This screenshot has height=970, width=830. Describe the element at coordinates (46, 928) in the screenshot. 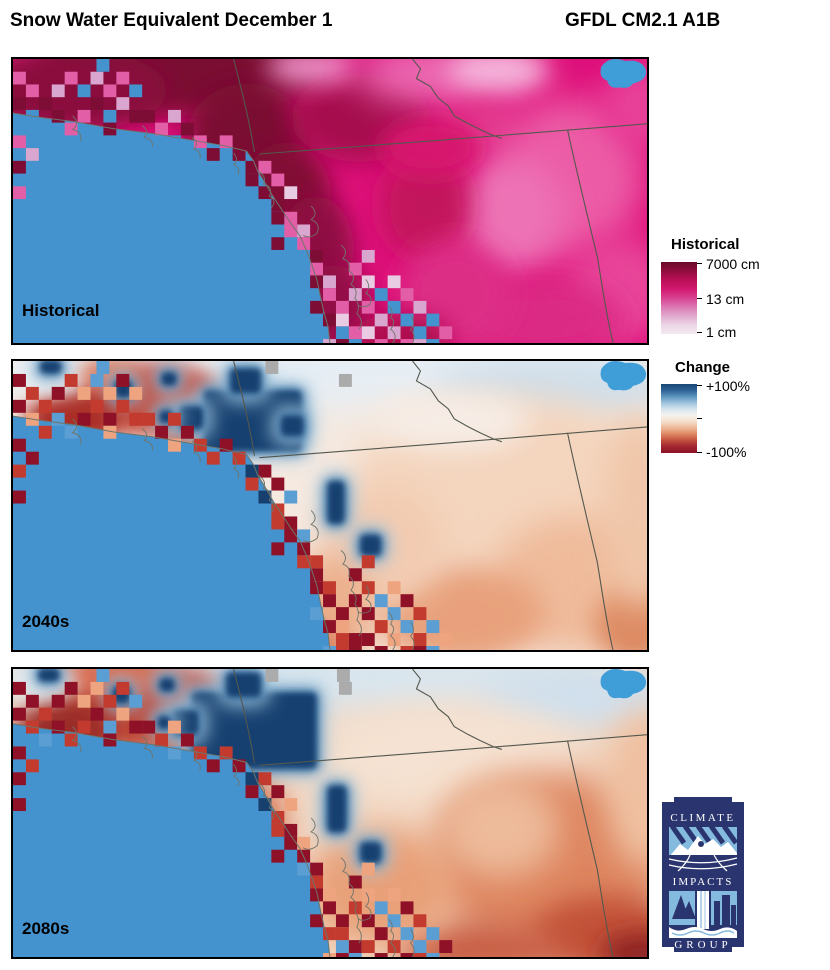

I see `panel-label-2080s: 2080s` at that location.